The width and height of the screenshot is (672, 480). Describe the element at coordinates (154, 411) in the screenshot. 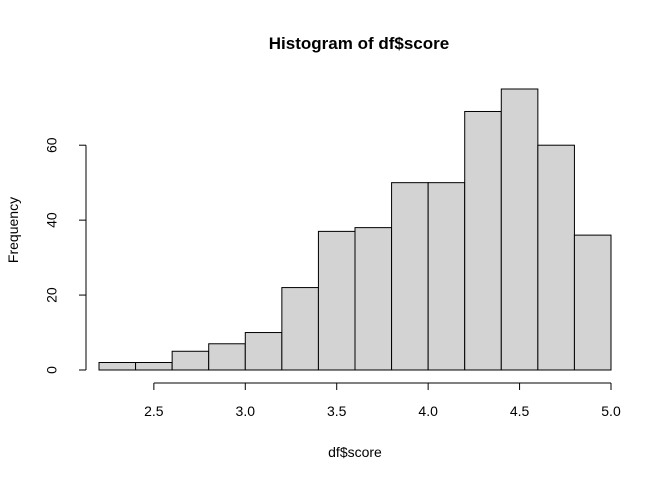

I see `x-tick-label: 2.5` at that location.